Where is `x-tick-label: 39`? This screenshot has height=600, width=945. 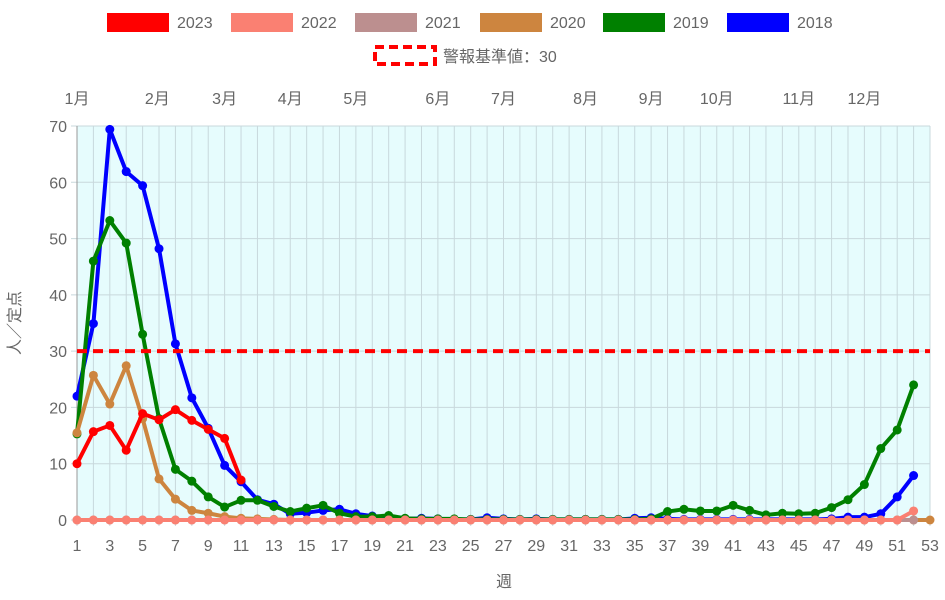
x-tick-label: 39 is located at coordinates (700, 546).